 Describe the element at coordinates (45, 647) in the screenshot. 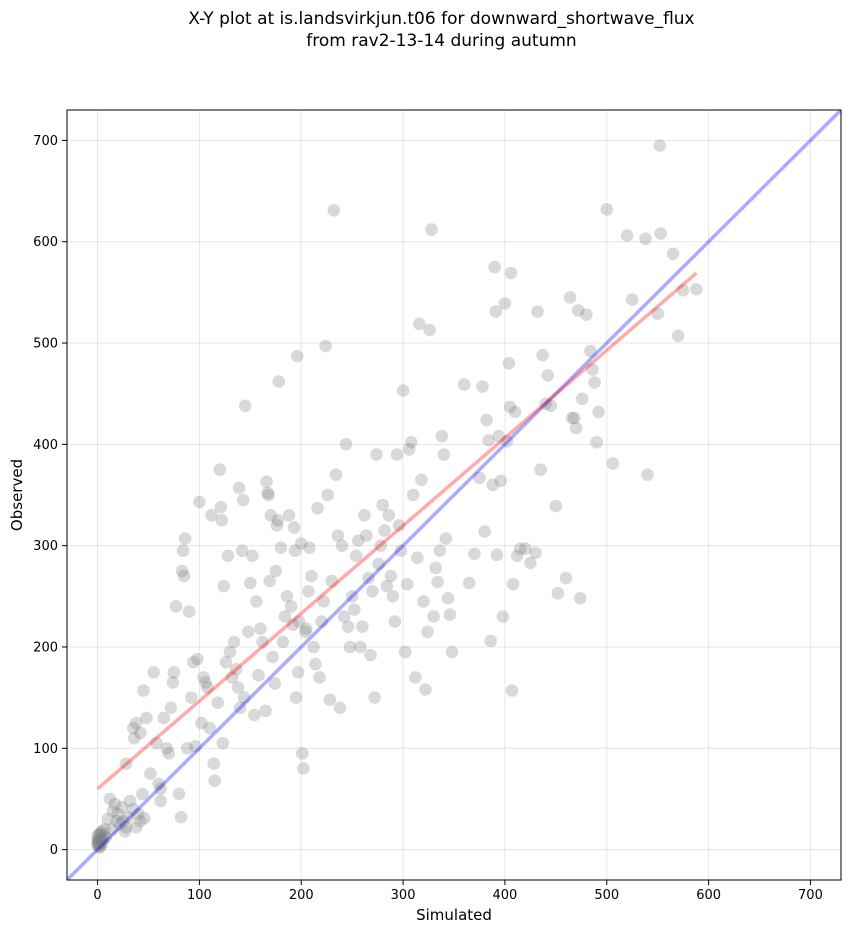

I see `y-tick-label: 200` at that location.